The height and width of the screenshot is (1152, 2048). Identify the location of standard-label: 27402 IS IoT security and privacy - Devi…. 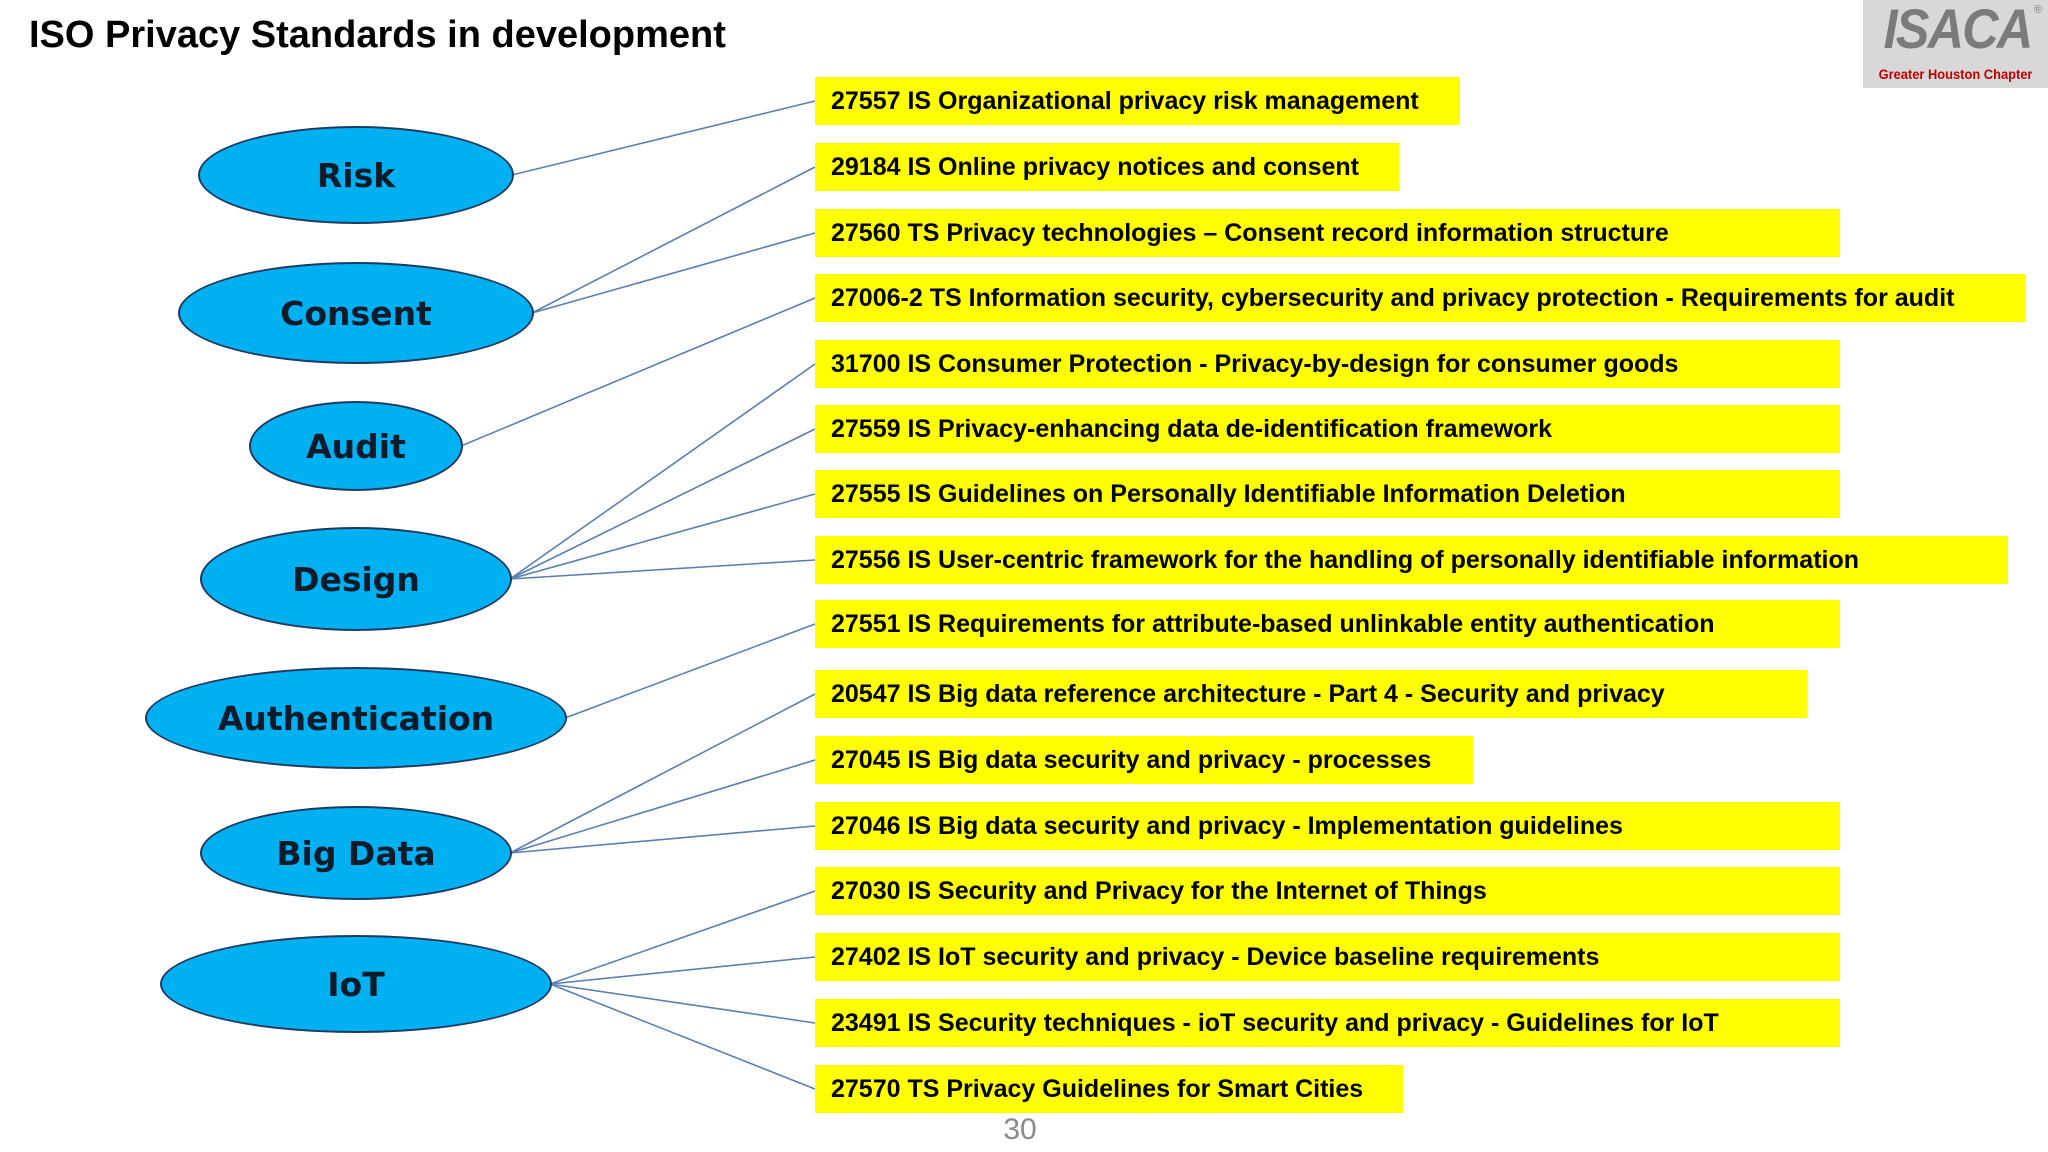
(1215, 956).